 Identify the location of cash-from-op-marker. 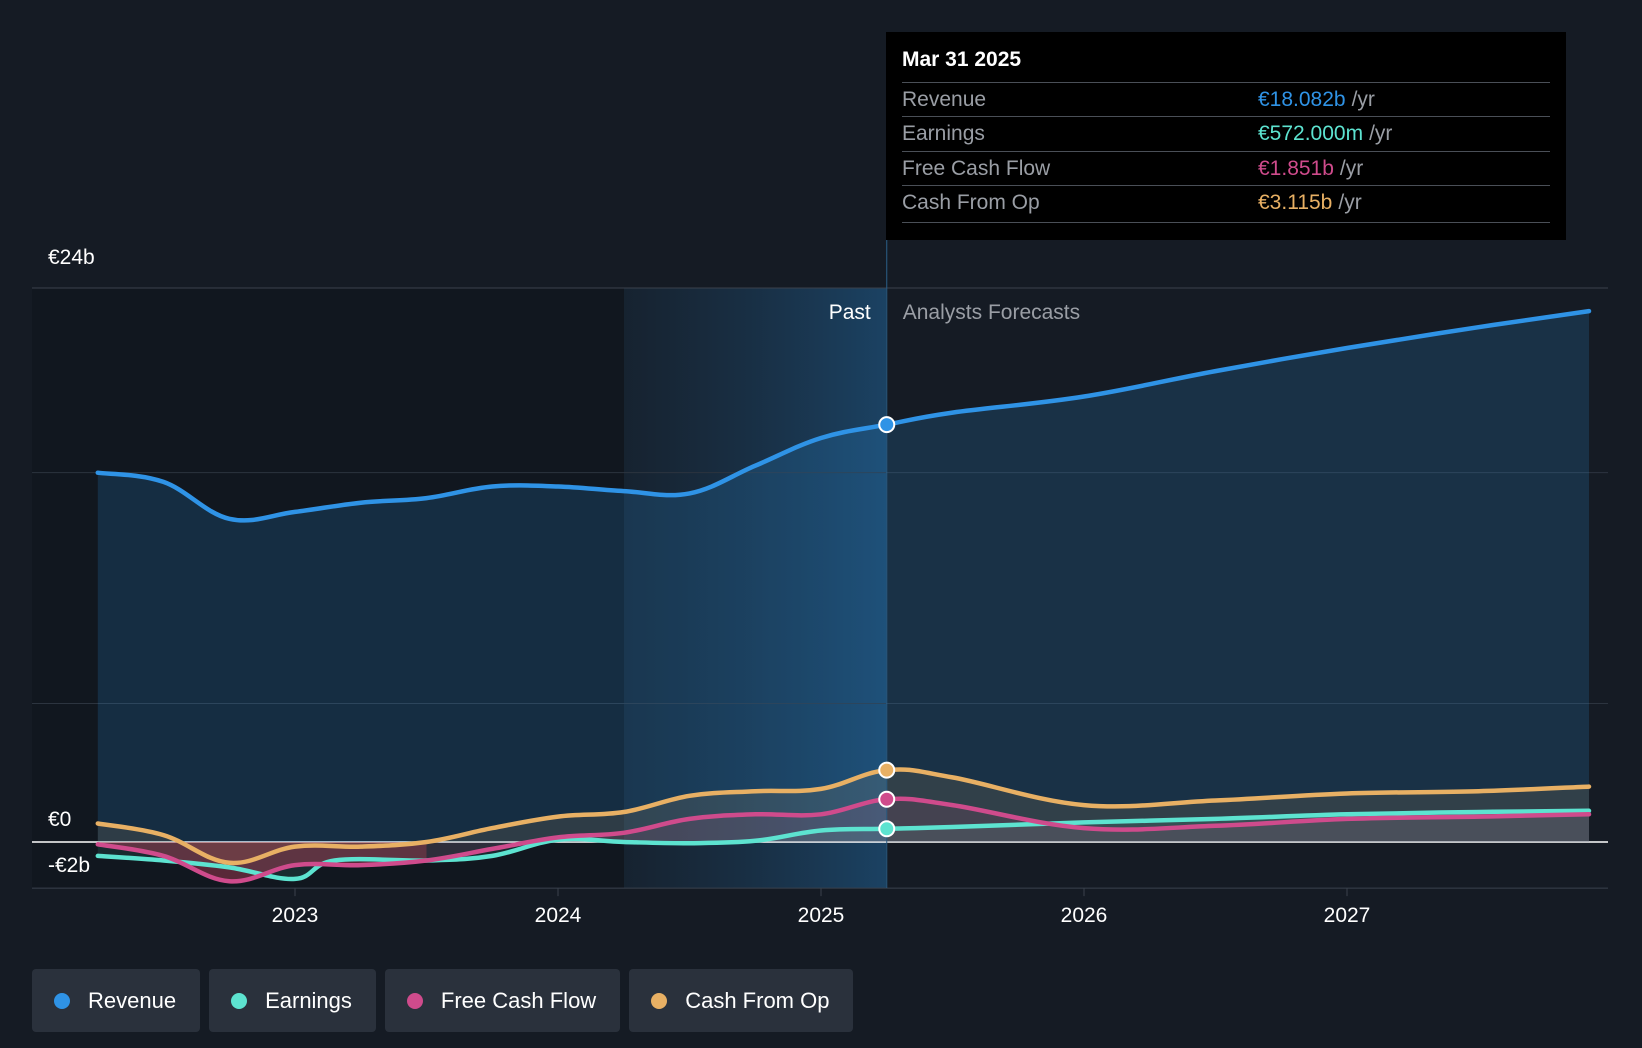
(887, 770).